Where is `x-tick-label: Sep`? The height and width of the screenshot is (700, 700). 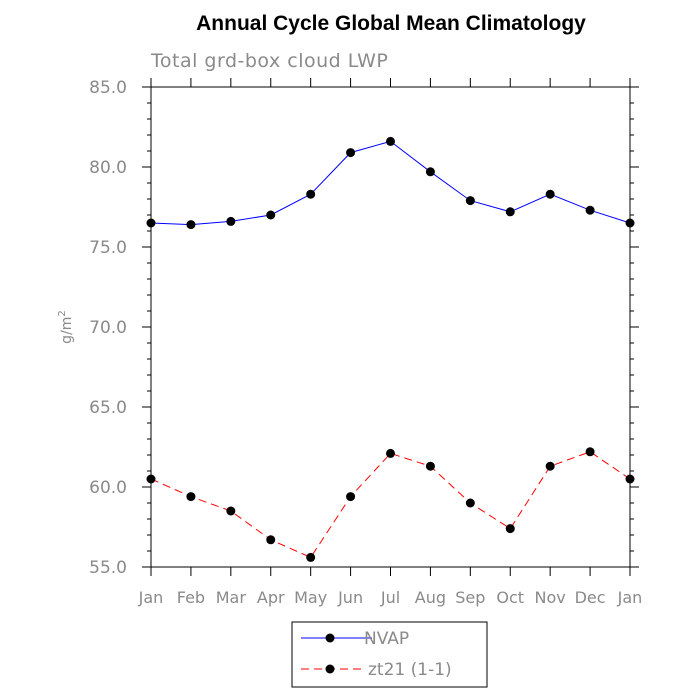
x-tick-label: Sep is located at coordinates (470, 597).